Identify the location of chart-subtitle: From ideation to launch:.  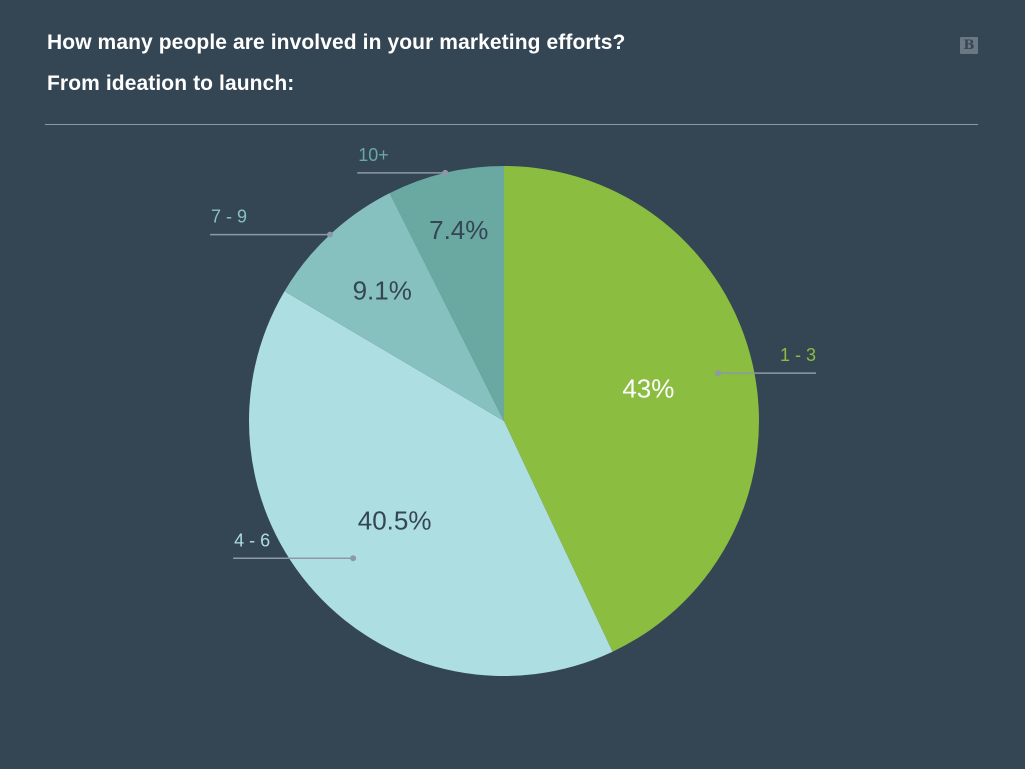
(171, 83).